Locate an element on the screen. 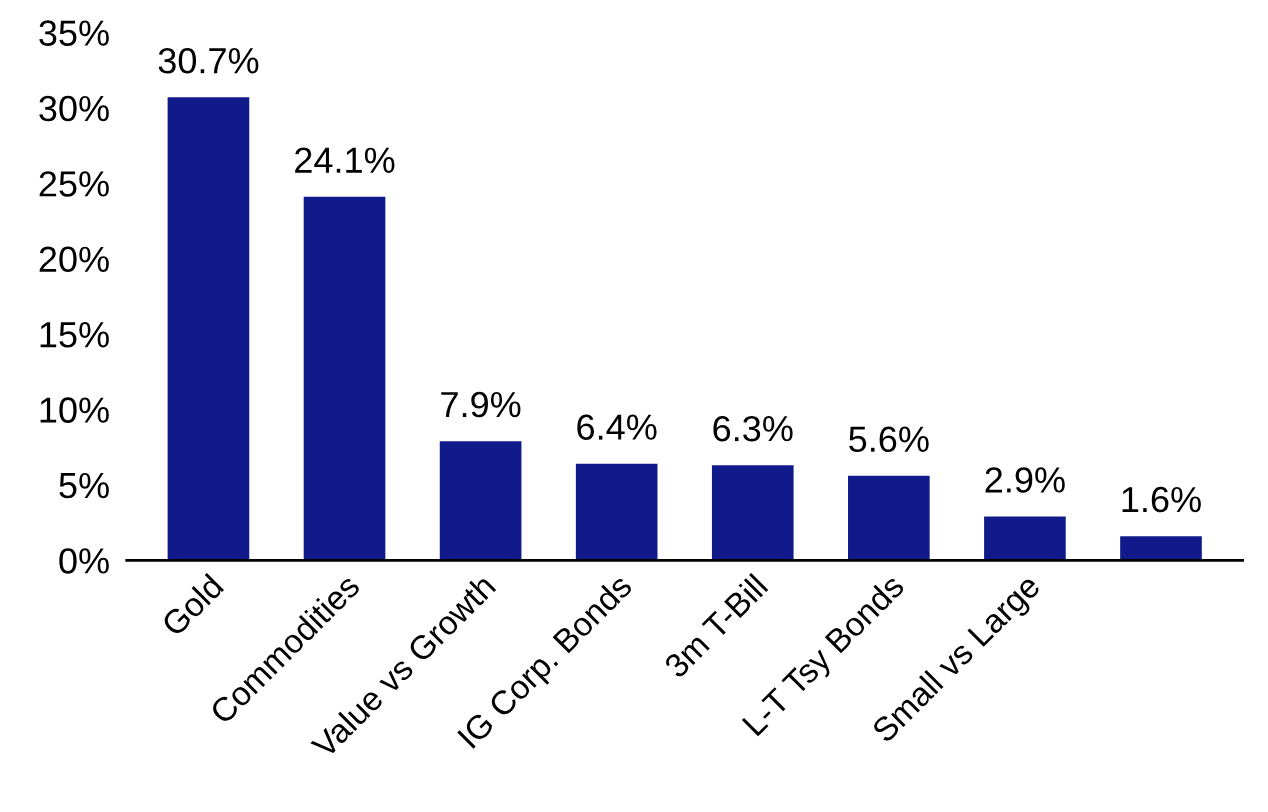  y-tick-label: 15% is located at coordinates (74, 335).